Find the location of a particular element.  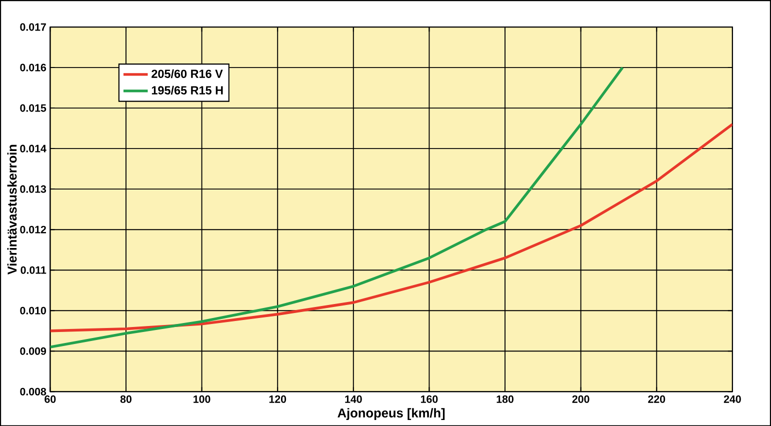

legend-label: 195/65 R15 H is located at coordinates (187, 90).